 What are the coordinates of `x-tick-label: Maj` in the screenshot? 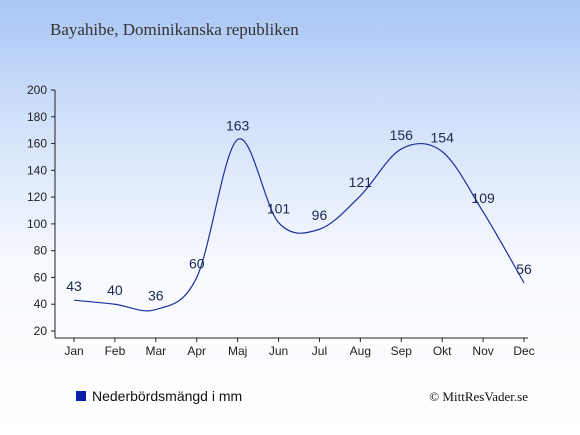 It's located at (237, 351).